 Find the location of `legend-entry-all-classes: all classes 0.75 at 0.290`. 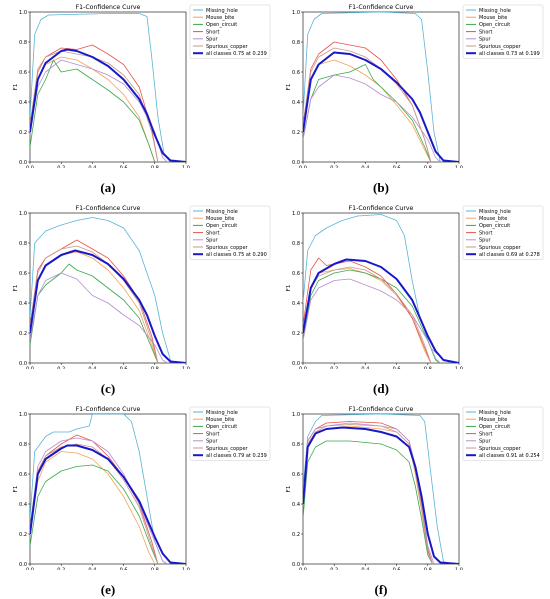

legend-entry-all-classes: all classes 0.75 at 0.290 is located at coordinates (236, 255).